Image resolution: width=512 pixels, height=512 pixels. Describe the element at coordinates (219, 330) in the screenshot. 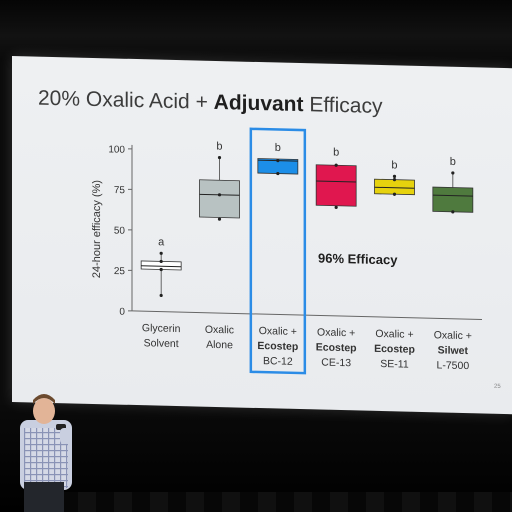

I see `category-label-line1: Oxalic` at that location.